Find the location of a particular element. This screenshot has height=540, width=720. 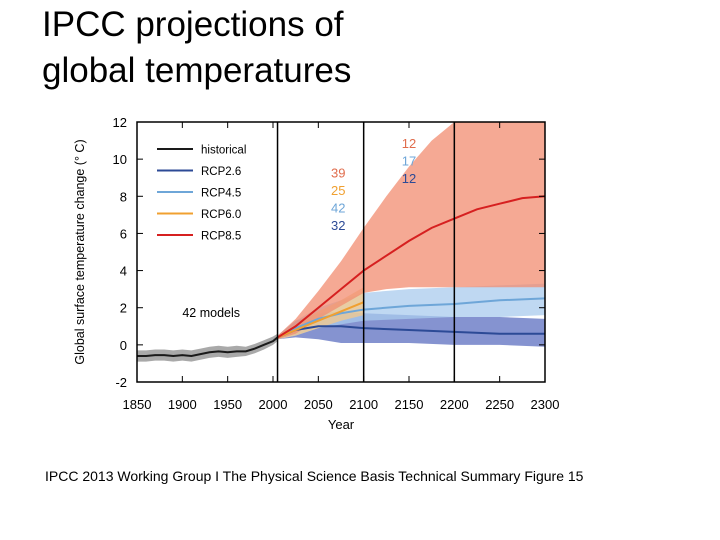

model-count-p2-rcp45: 17 is located at coordinates (409, 161).